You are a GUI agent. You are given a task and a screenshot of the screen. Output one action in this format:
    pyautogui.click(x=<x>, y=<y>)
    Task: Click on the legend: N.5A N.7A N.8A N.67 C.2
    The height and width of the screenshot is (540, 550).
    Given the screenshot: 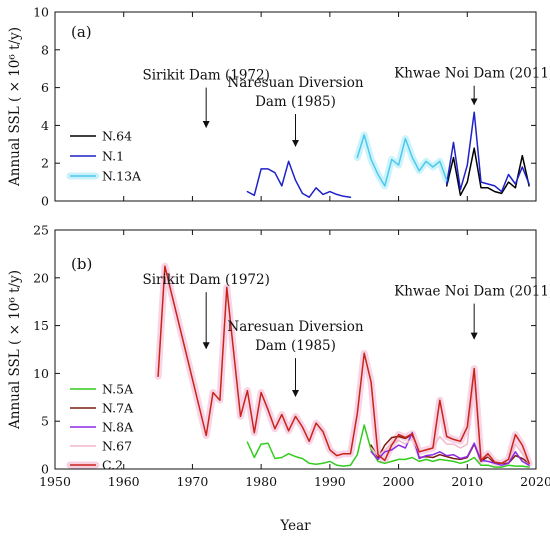 What is the action you would take?
    pyautogui.click(x=100, y=427)
    